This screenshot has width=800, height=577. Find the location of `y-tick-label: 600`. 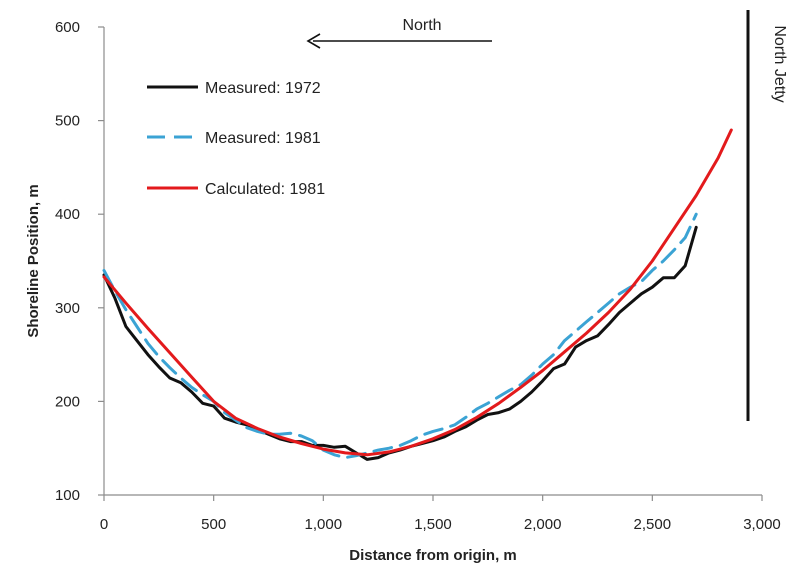

y-tick-label: 600 is located at coordinates (67, 27).